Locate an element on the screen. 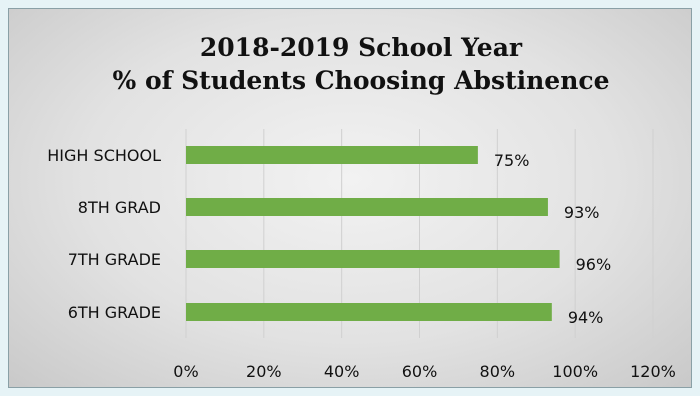 The width and height of the screenshot is (700, 396). data-label: 75% is located at coordinates (512, 160).